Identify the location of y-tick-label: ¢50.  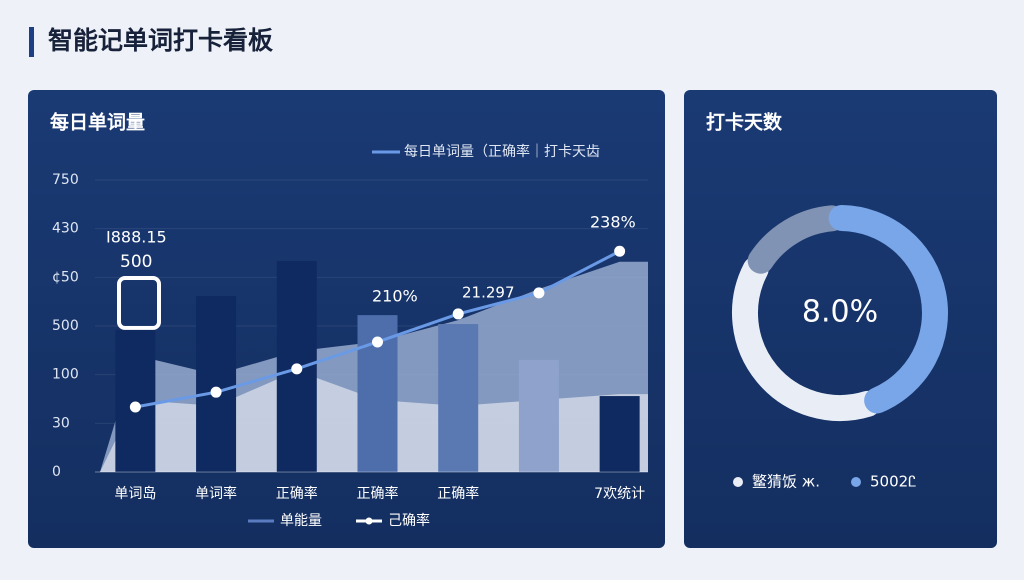
(65, 277).